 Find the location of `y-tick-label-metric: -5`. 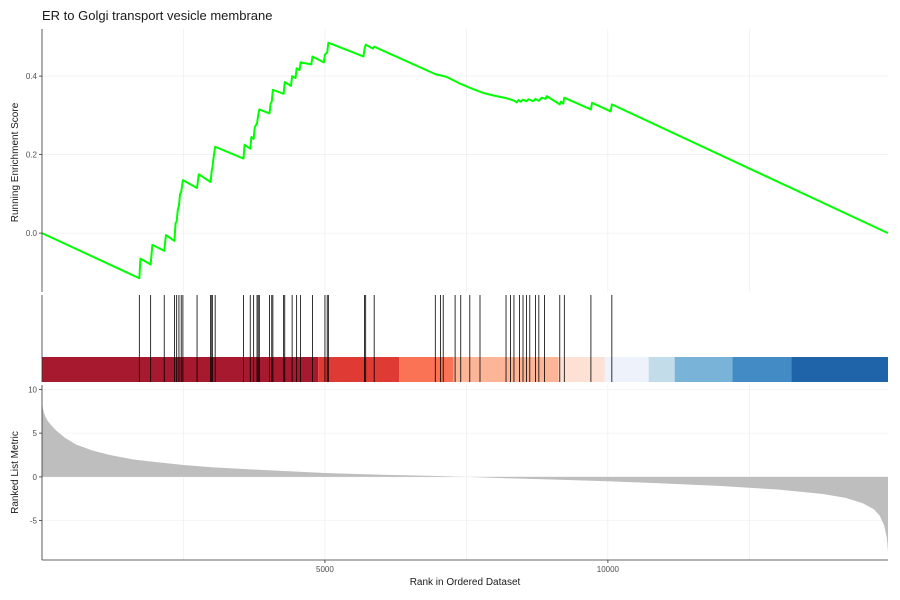

y-tick-label-metric: -5 is located at coordinates (34, 521).